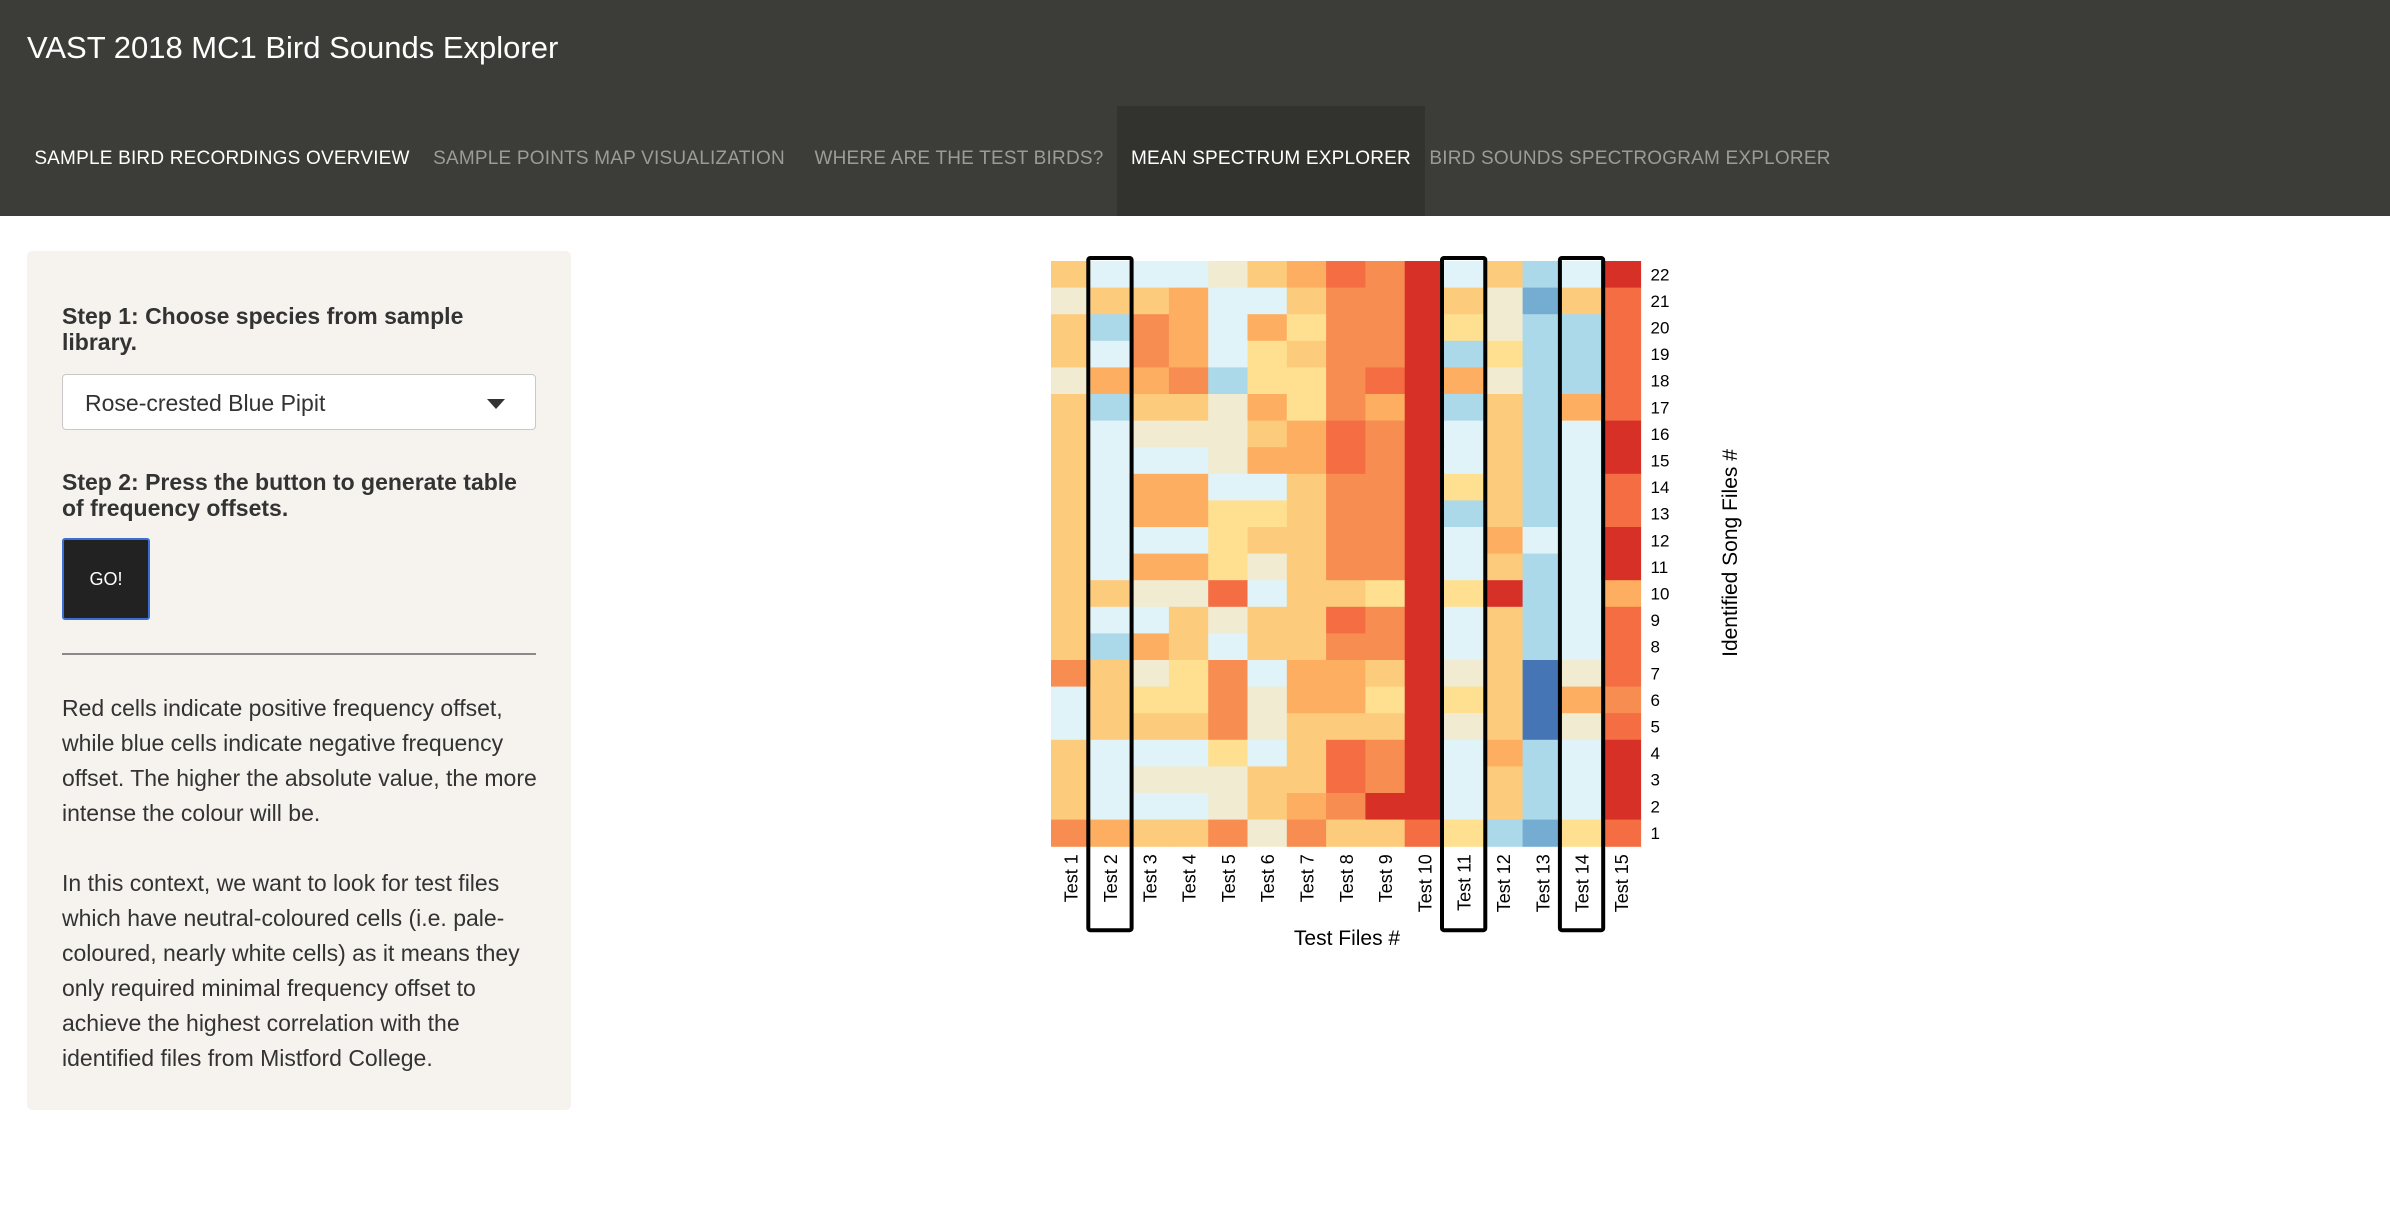  What do you see at coordinates (1630, 158) in the screenshot?
I see `tab-bird-sounds-spectrogram-explorer: BIRD SOUNDS SPECTROGRAM EXPLORER` at bounding box center [1630, 158].